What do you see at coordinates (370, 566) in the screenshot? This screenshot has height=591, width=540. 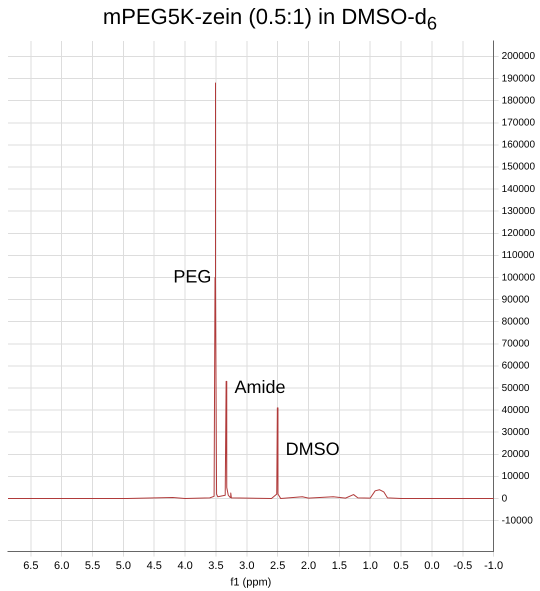 I see `x-tick-label: 1.0` at bounding box center [370, 566].